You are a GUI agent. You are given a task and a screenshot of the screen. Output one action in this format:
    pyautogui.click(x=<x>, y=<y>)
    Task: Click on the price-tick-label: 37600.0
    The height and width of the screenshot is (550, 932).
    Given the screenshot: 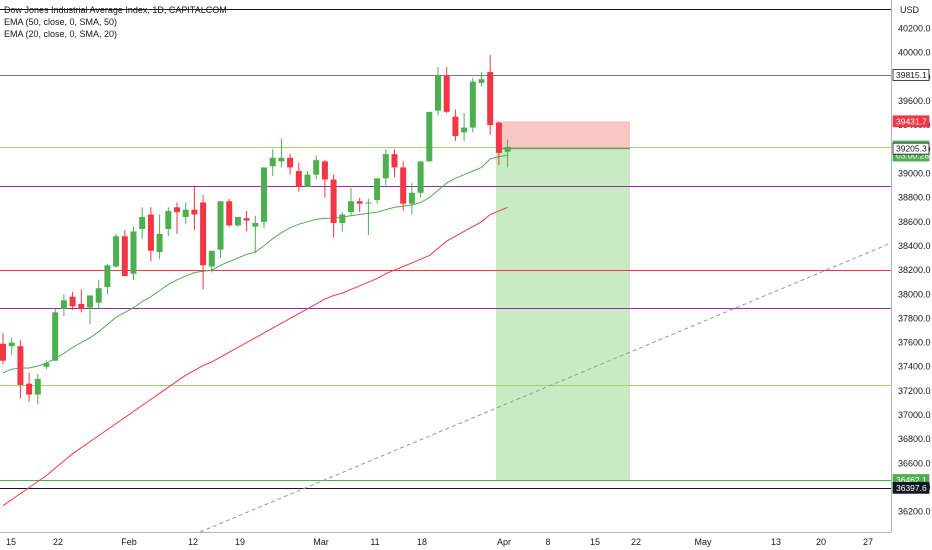 What is the action you would take?
    pyautogui.click(x=914, y=343)
    